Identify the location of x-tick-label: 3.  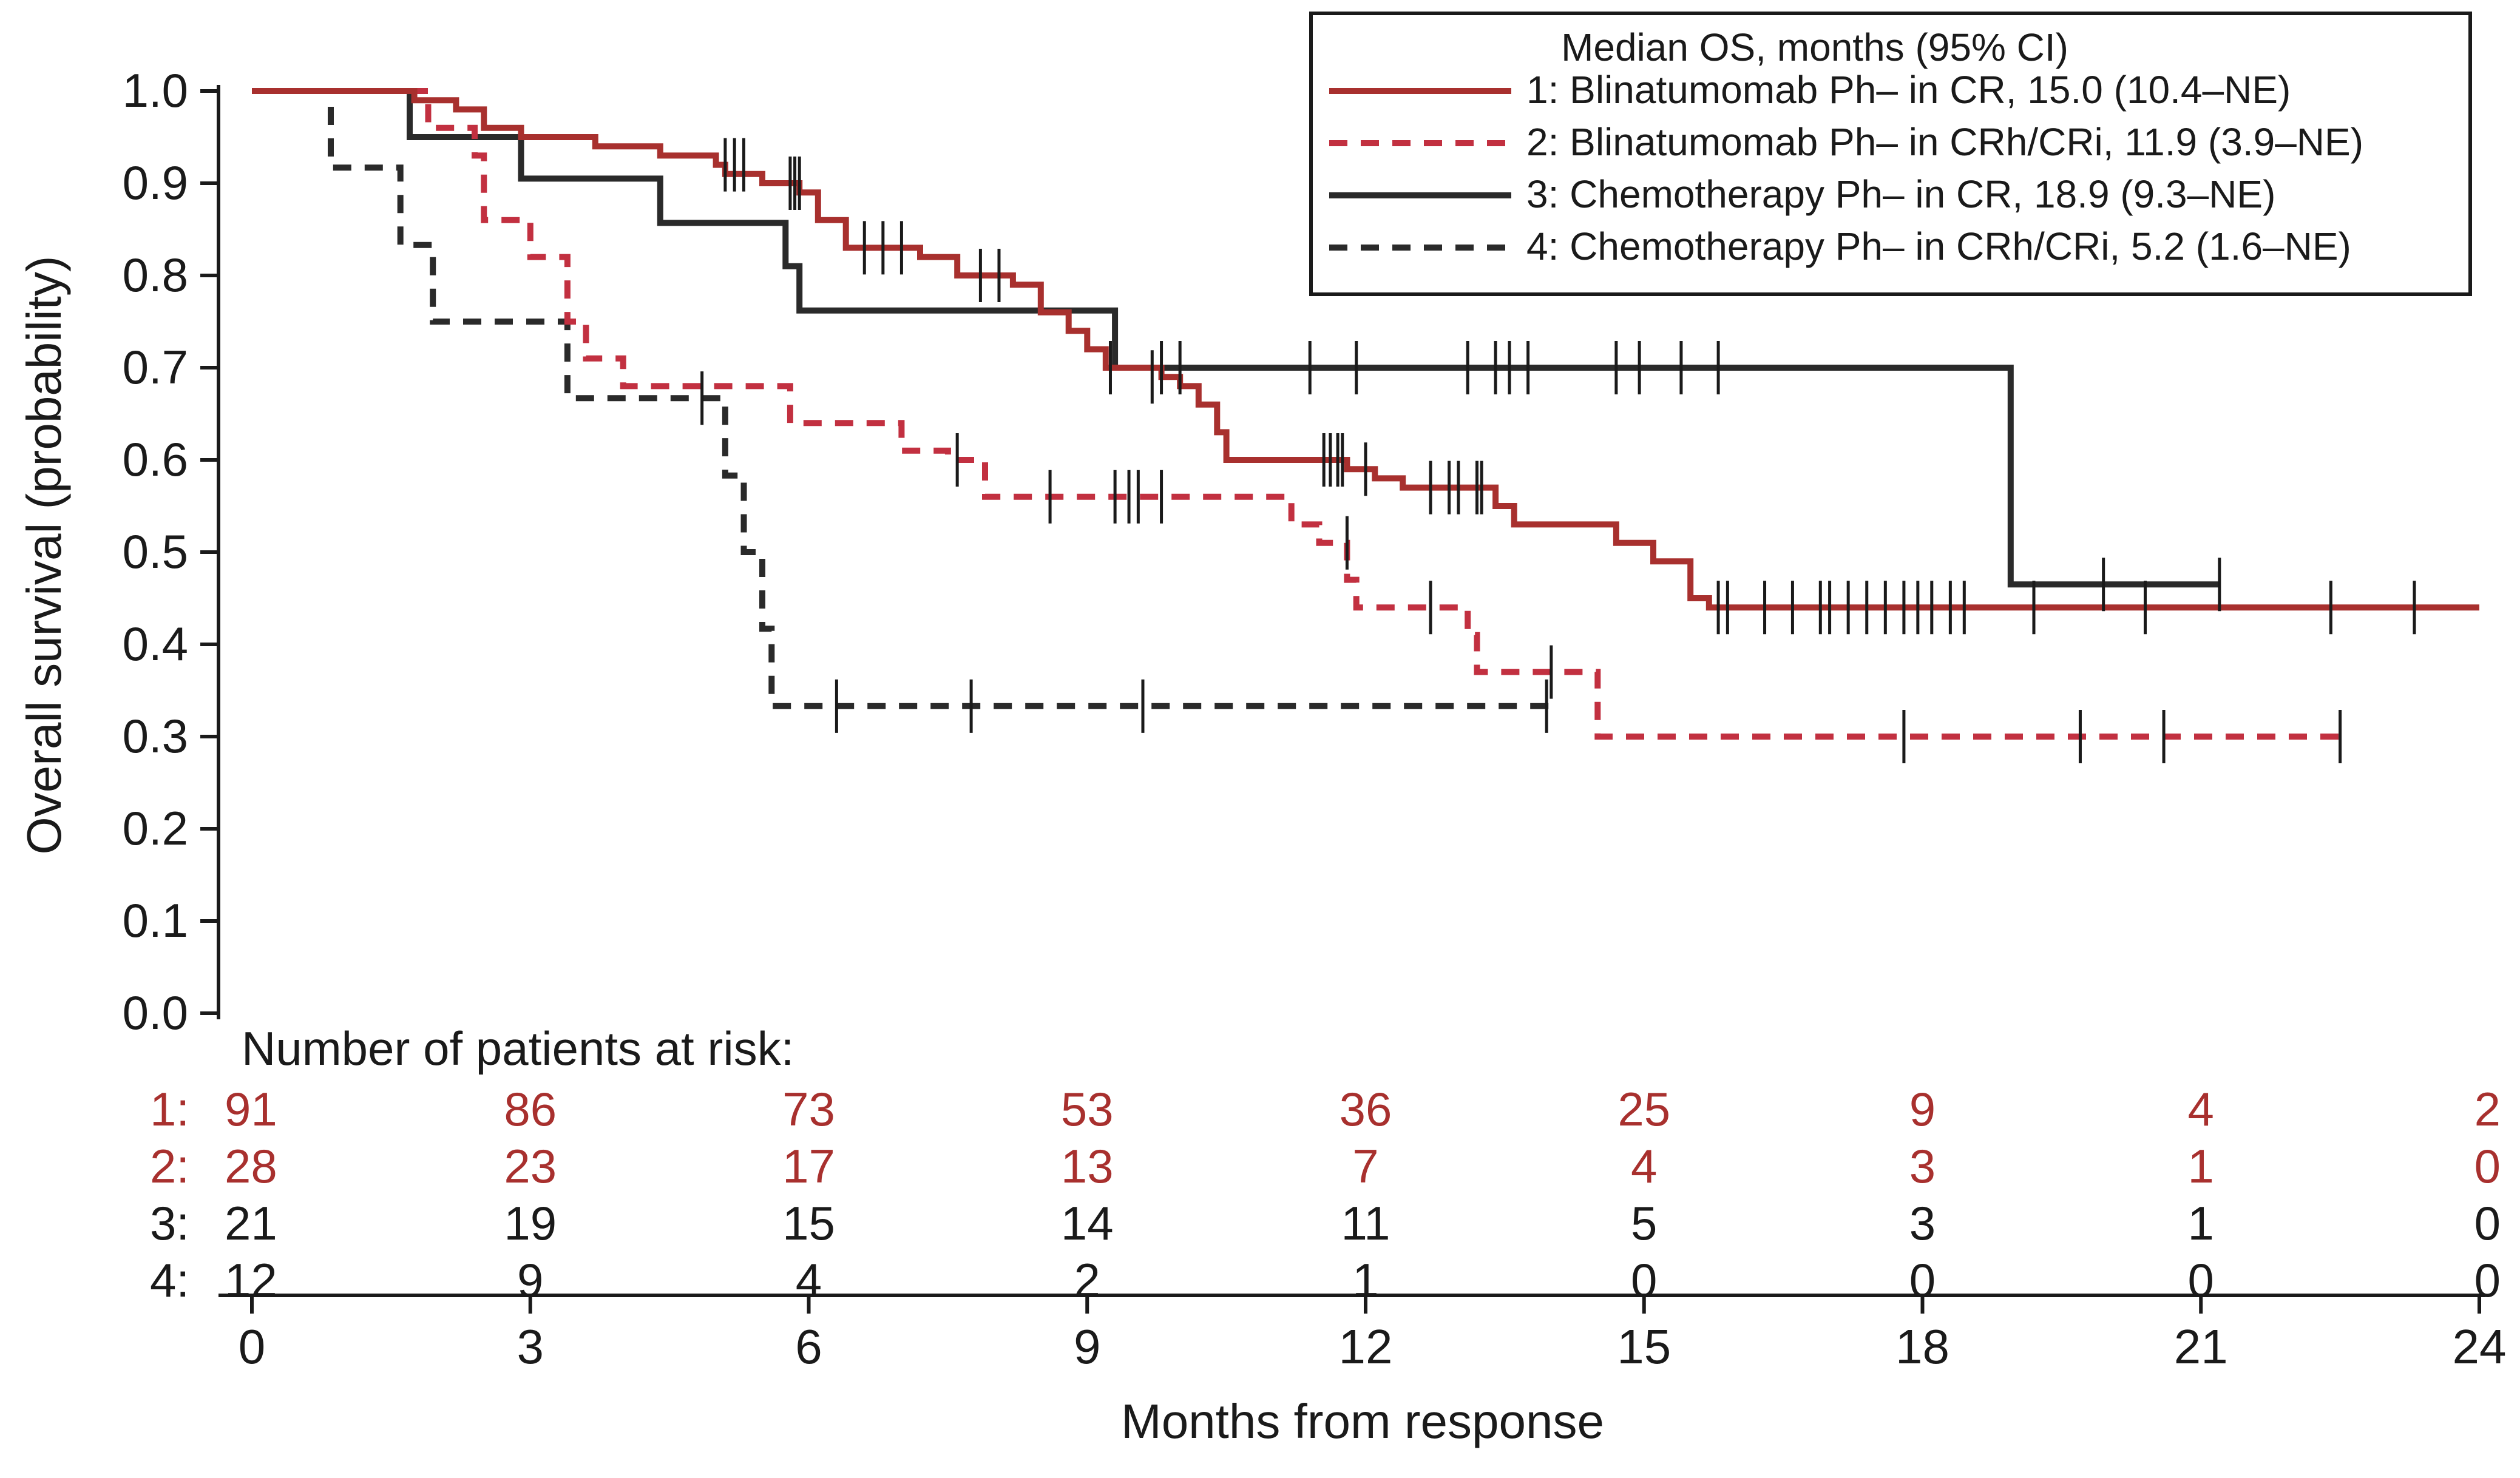
(530, 1347).